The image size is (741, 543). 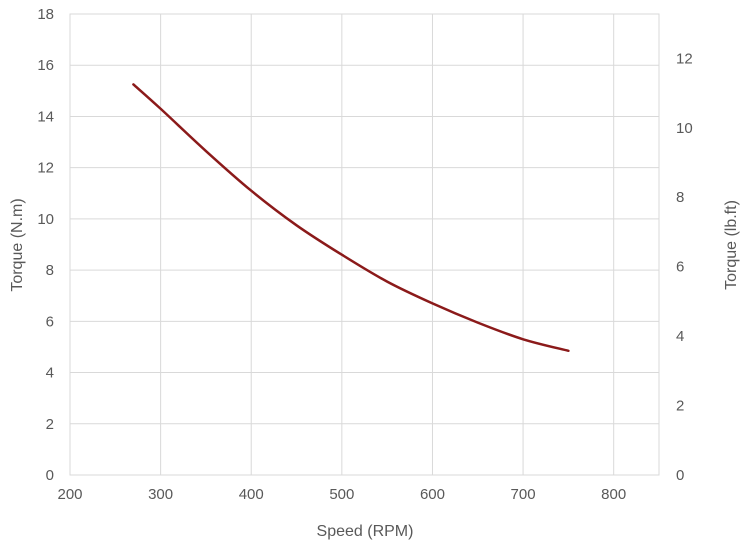 I want to click on y-axis-title: Torque (N.m), so click(x=17, y=244).